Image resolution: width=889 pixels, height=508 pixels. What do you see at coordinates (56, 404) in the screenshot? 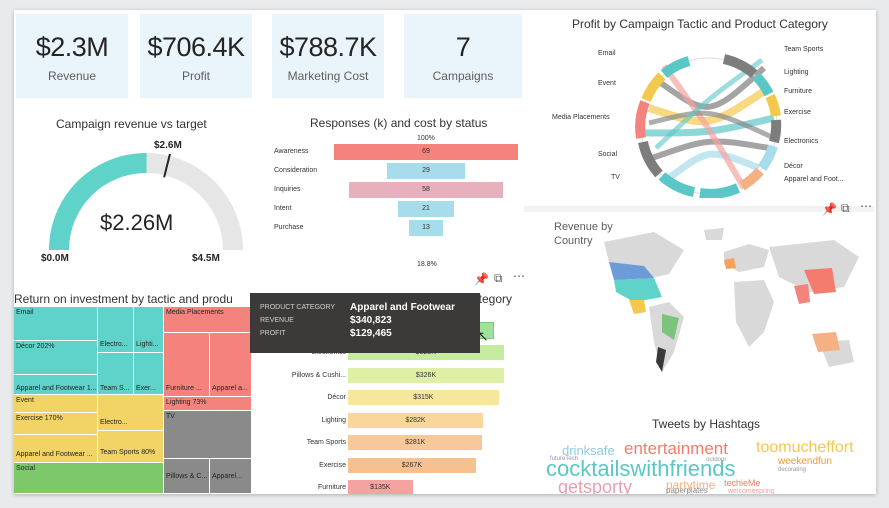
I see `treemap-cell: Event` at bounding box center [56, 404].